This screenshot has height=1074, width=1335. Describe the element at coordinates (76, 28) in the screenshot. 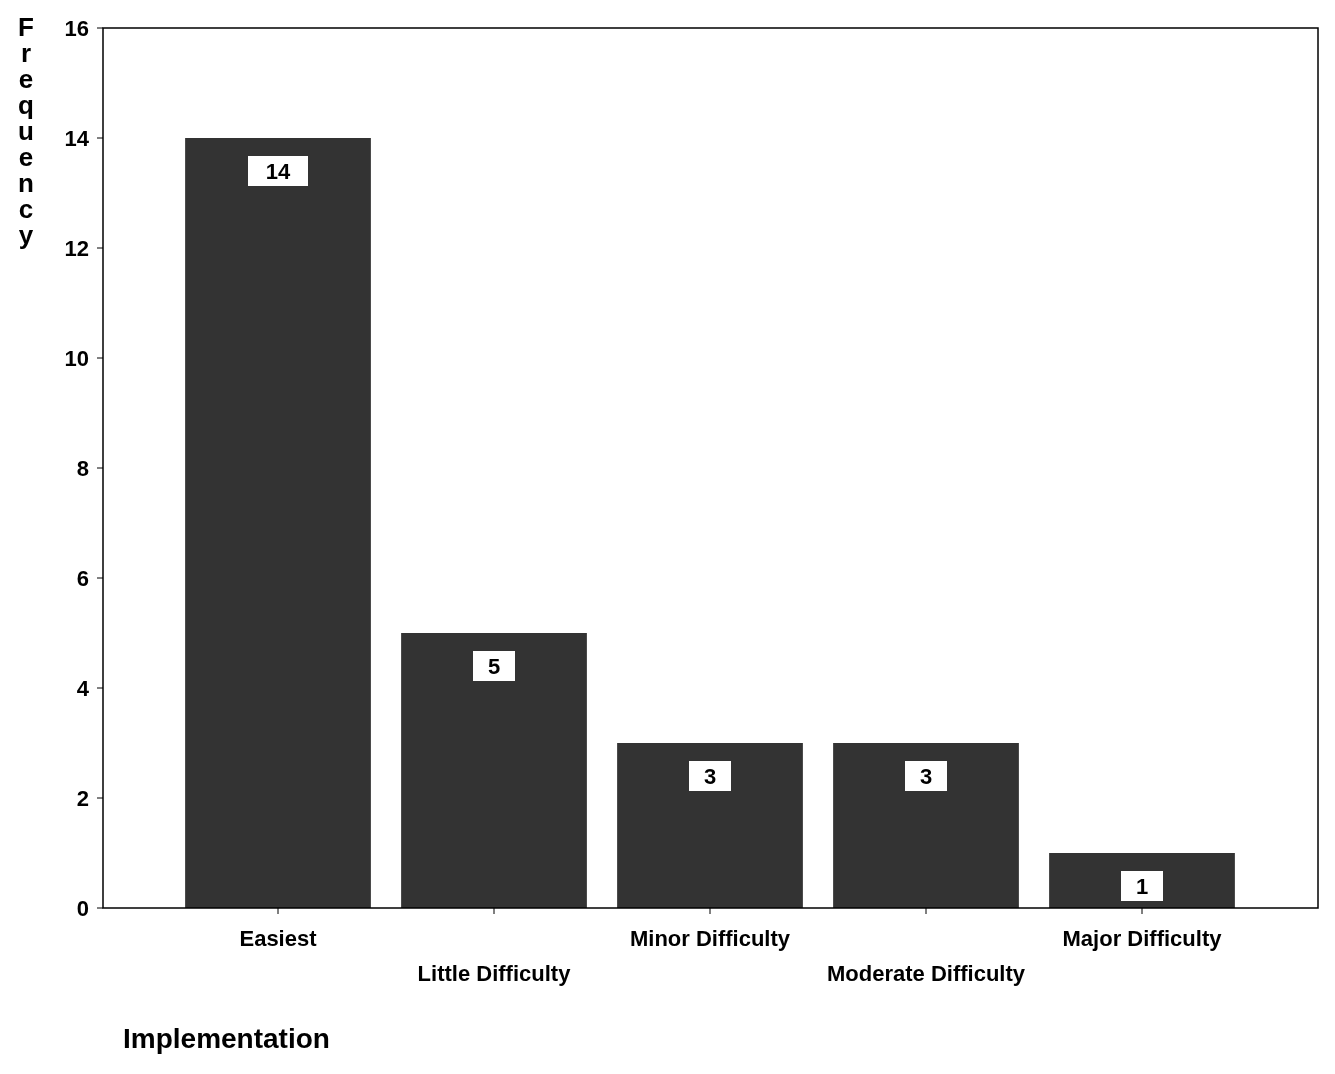

I see `y-tick-label: 16` at that location.